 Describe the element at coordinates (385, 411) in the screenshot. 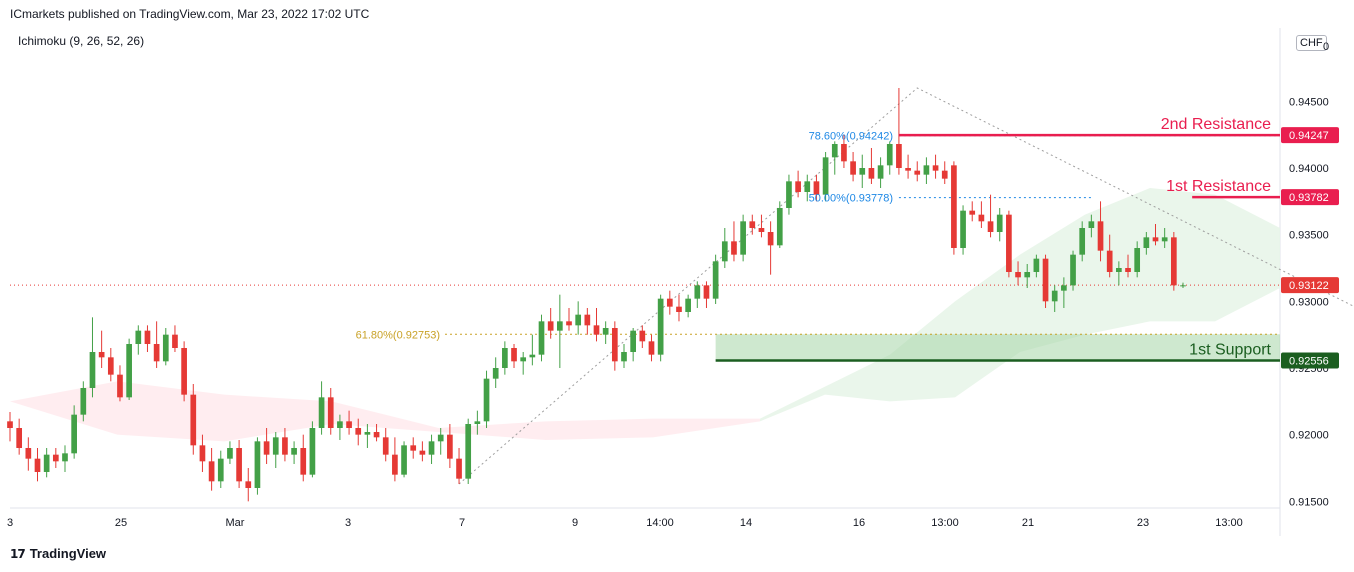

I see `ichimoku-cloud-red` at that location.